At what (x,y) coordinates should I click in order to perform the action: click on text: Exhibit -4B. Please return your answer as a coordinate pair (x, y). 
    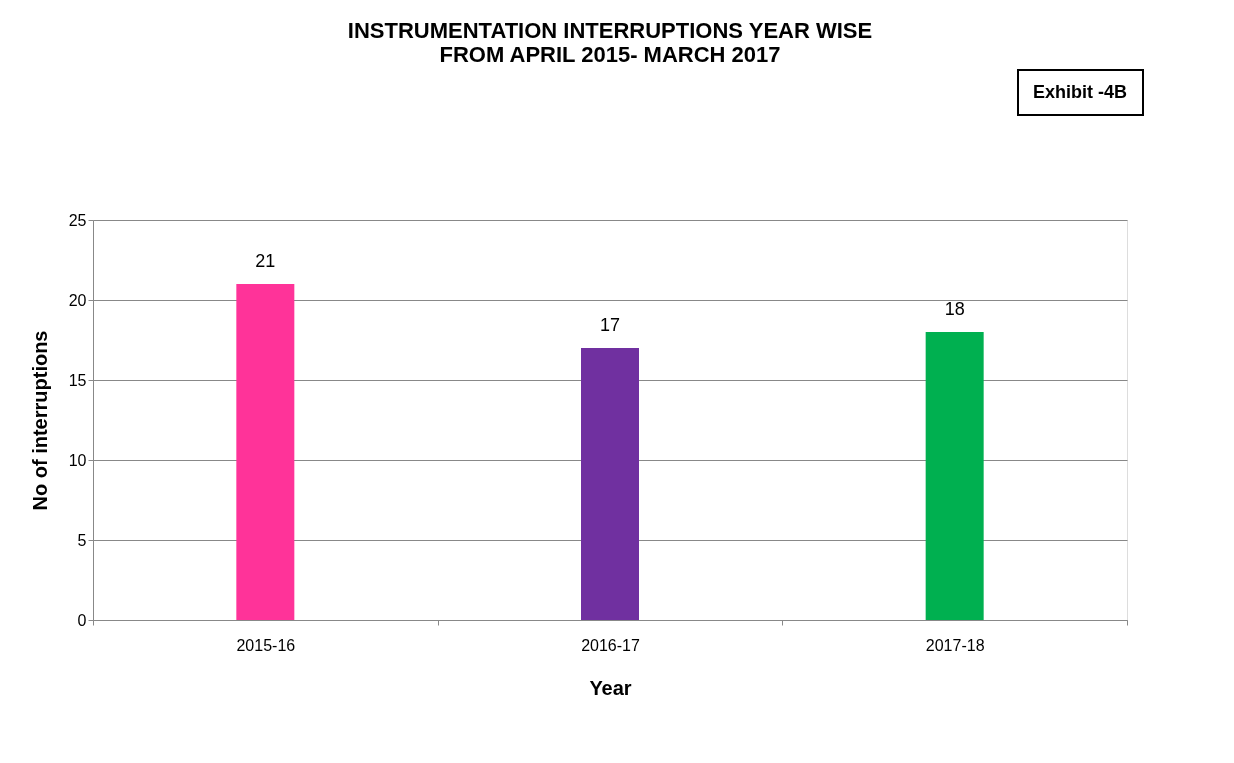
    Looking at the image, I should click on (1080, 92).